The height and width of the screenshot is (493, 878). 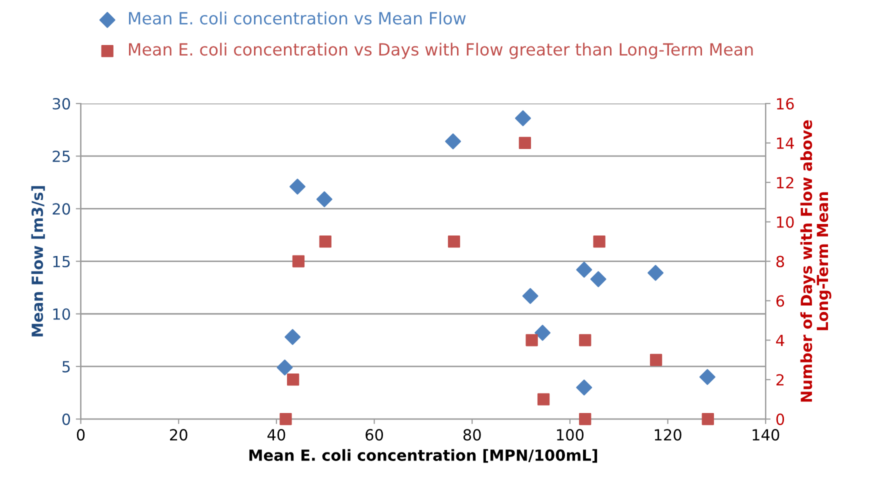 I want to click on y2-tick-label: 0, so click(x=780, y=420).